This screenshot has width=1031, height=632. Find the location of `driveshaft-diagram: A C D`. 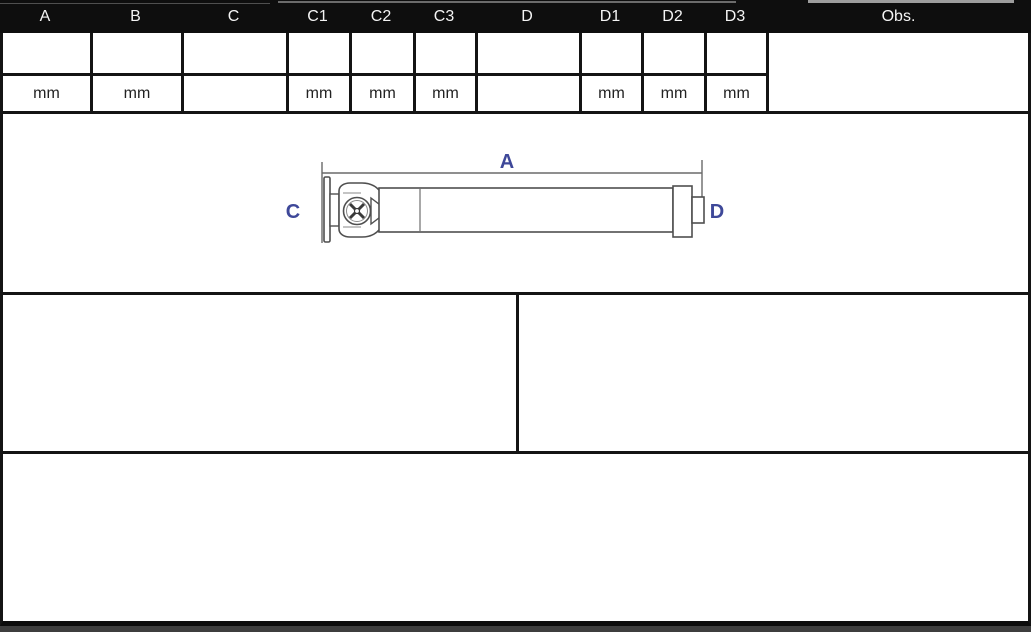

driveshaft-diagram: A C D is located at coordinates (505, 197).